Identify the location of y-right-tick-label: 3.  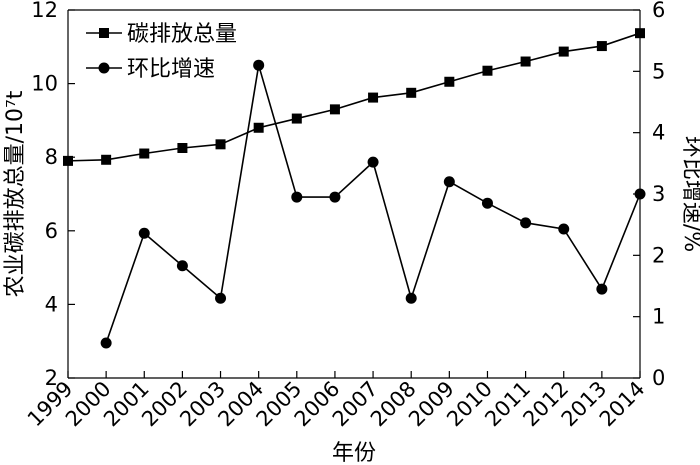
(658, 194).